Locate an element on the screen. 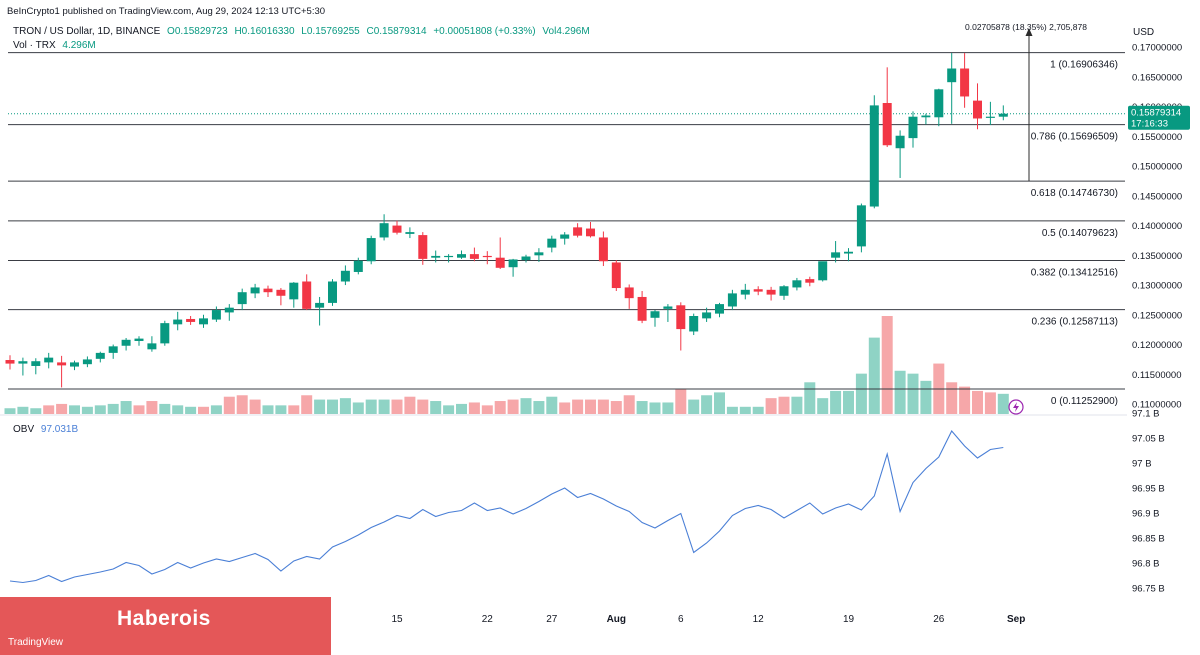  tradingview-logo: TradingView is located at coordinates (36, 642).